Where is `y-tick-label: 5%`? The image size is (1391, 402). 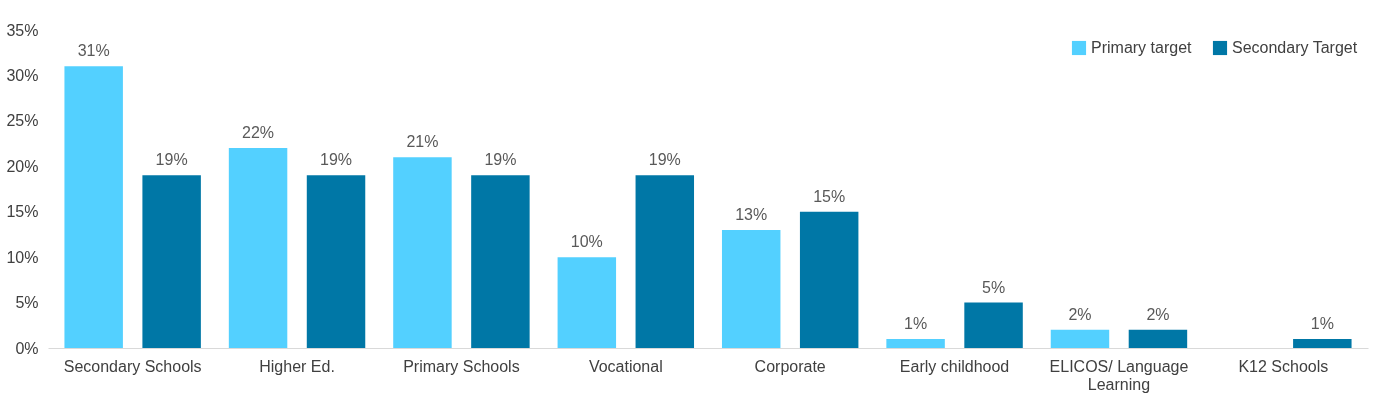
y-tick-label: 5% is located at coordinates (27, 303).